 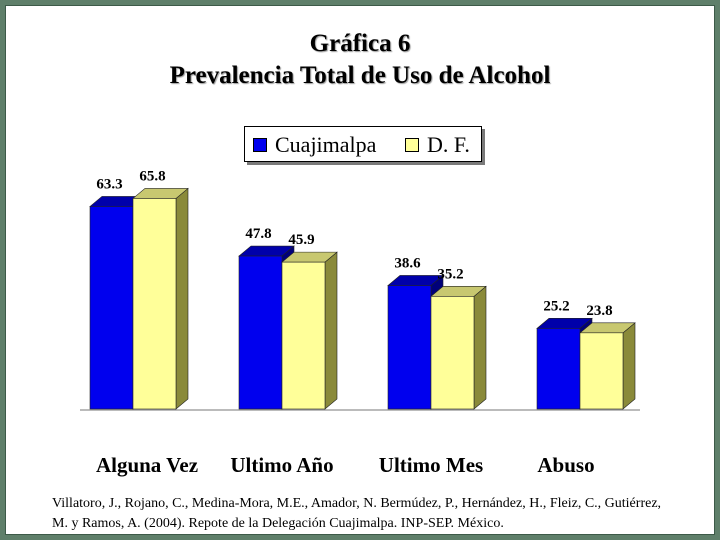 I want to click on bar-cuajimalpa-alguna-vez, so click(x=111, y=308).